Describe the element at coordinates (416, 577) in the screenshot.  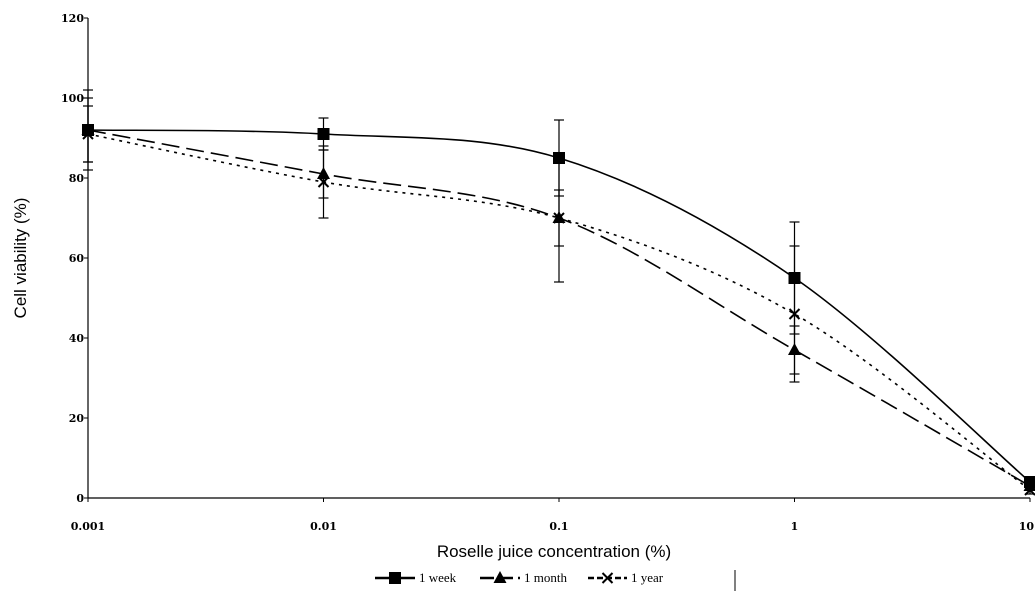
I see `legend-item-1-week: 1 week` at that location.